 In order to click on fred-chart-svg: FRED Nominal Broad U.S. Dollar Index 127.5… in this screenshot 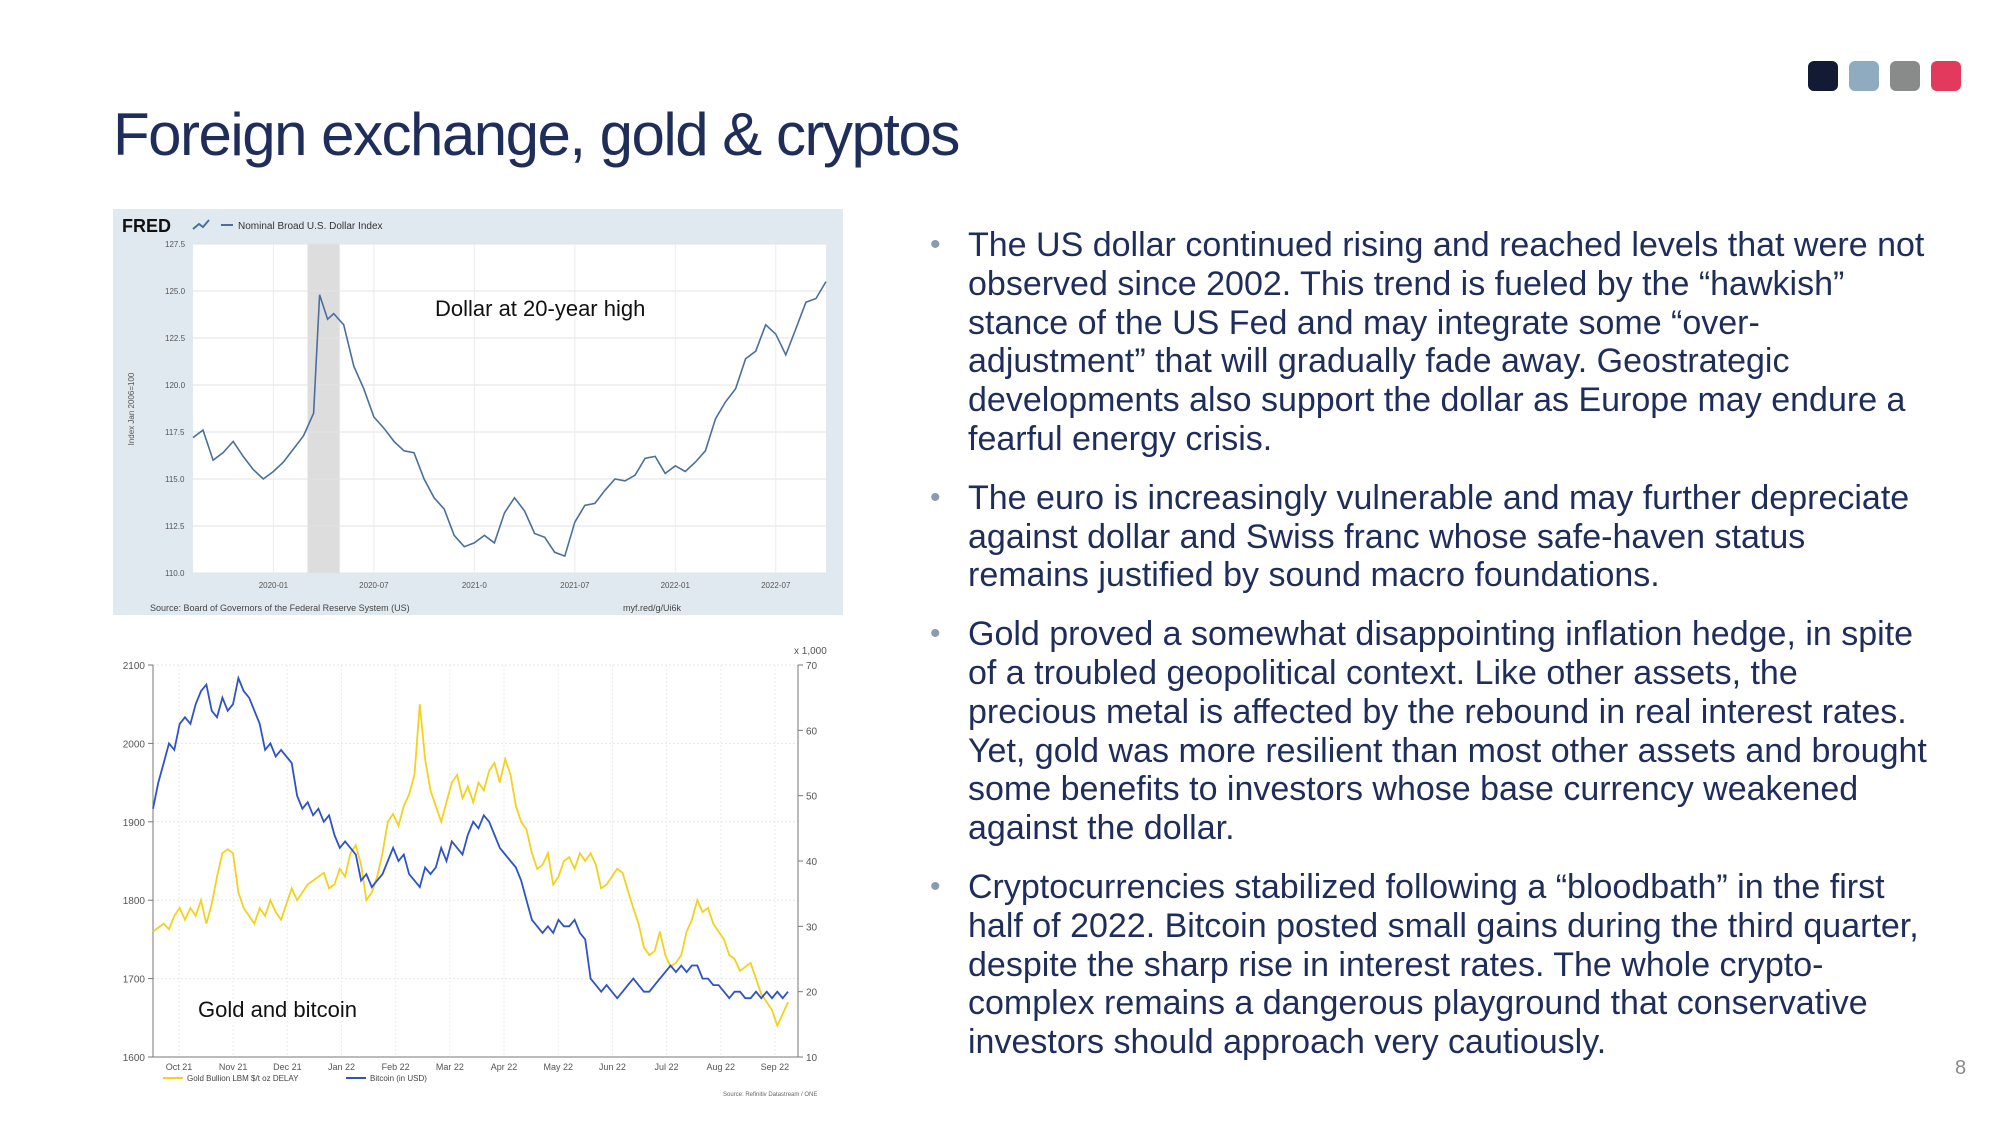, I will do `click(474, 414)`.